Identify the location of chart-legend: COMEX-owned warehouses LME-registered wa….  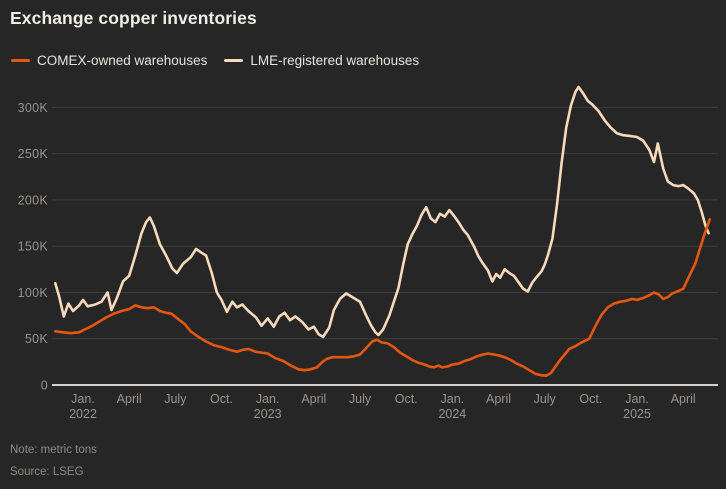
(215, 60).